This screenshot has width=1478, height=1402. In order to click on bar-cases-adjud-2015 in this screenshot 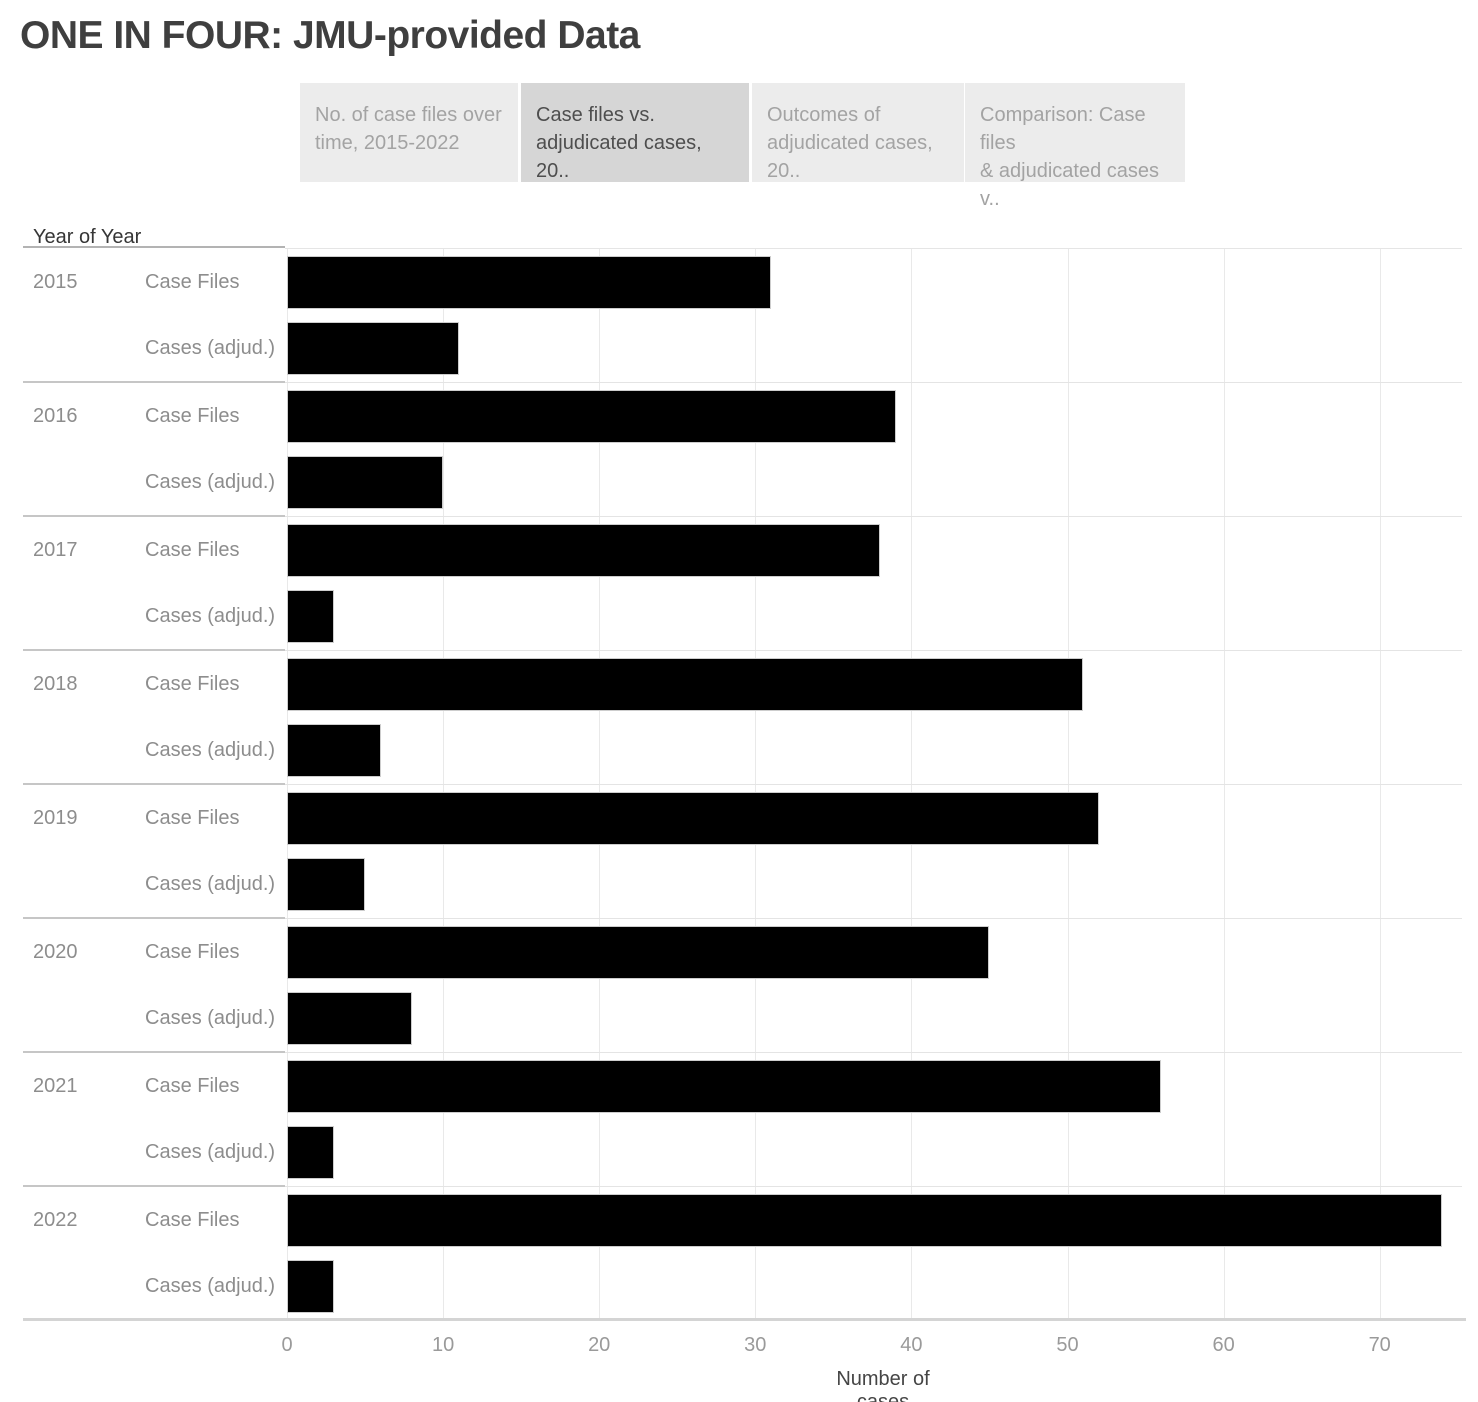, I will do `click(373, 348)`.